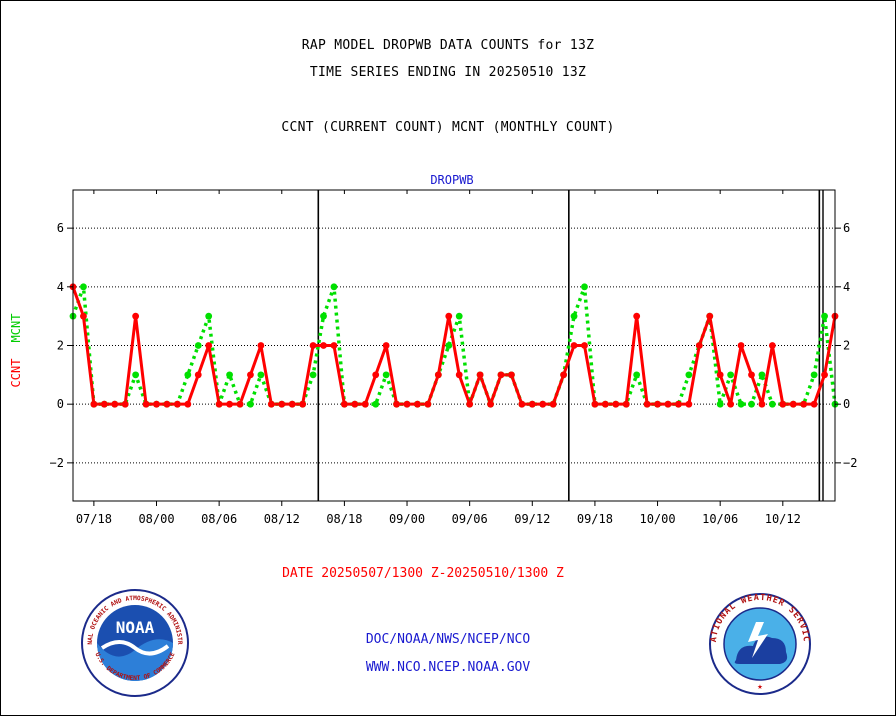  Describe the element at coordinates (16, 373) in the screenshot. I see `y-label-ccnt: CCNT` at that location.